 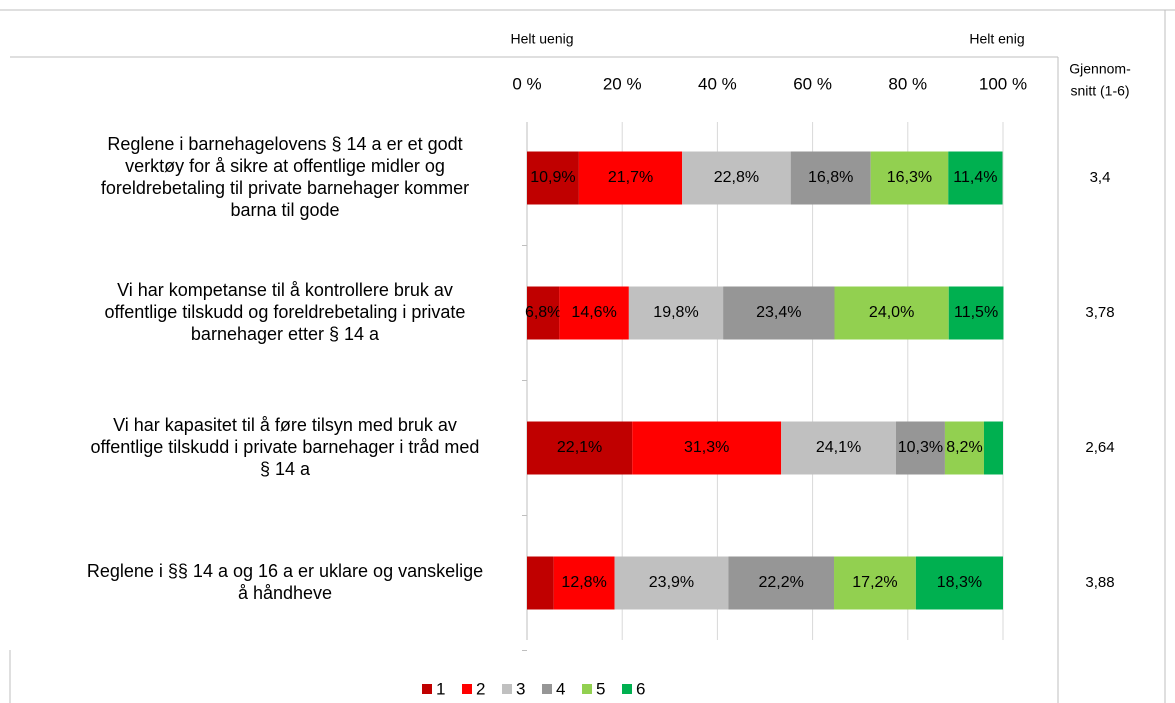 I want to click on category-label: å håndheve, so click(x=285, y=593).